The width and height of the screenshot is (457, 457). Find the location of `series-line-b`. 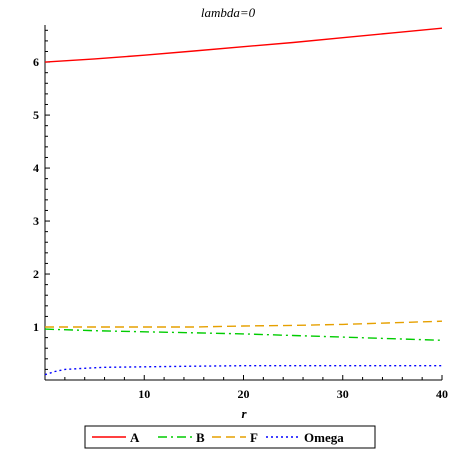

series-line-b is located at coordinates (243, 334).